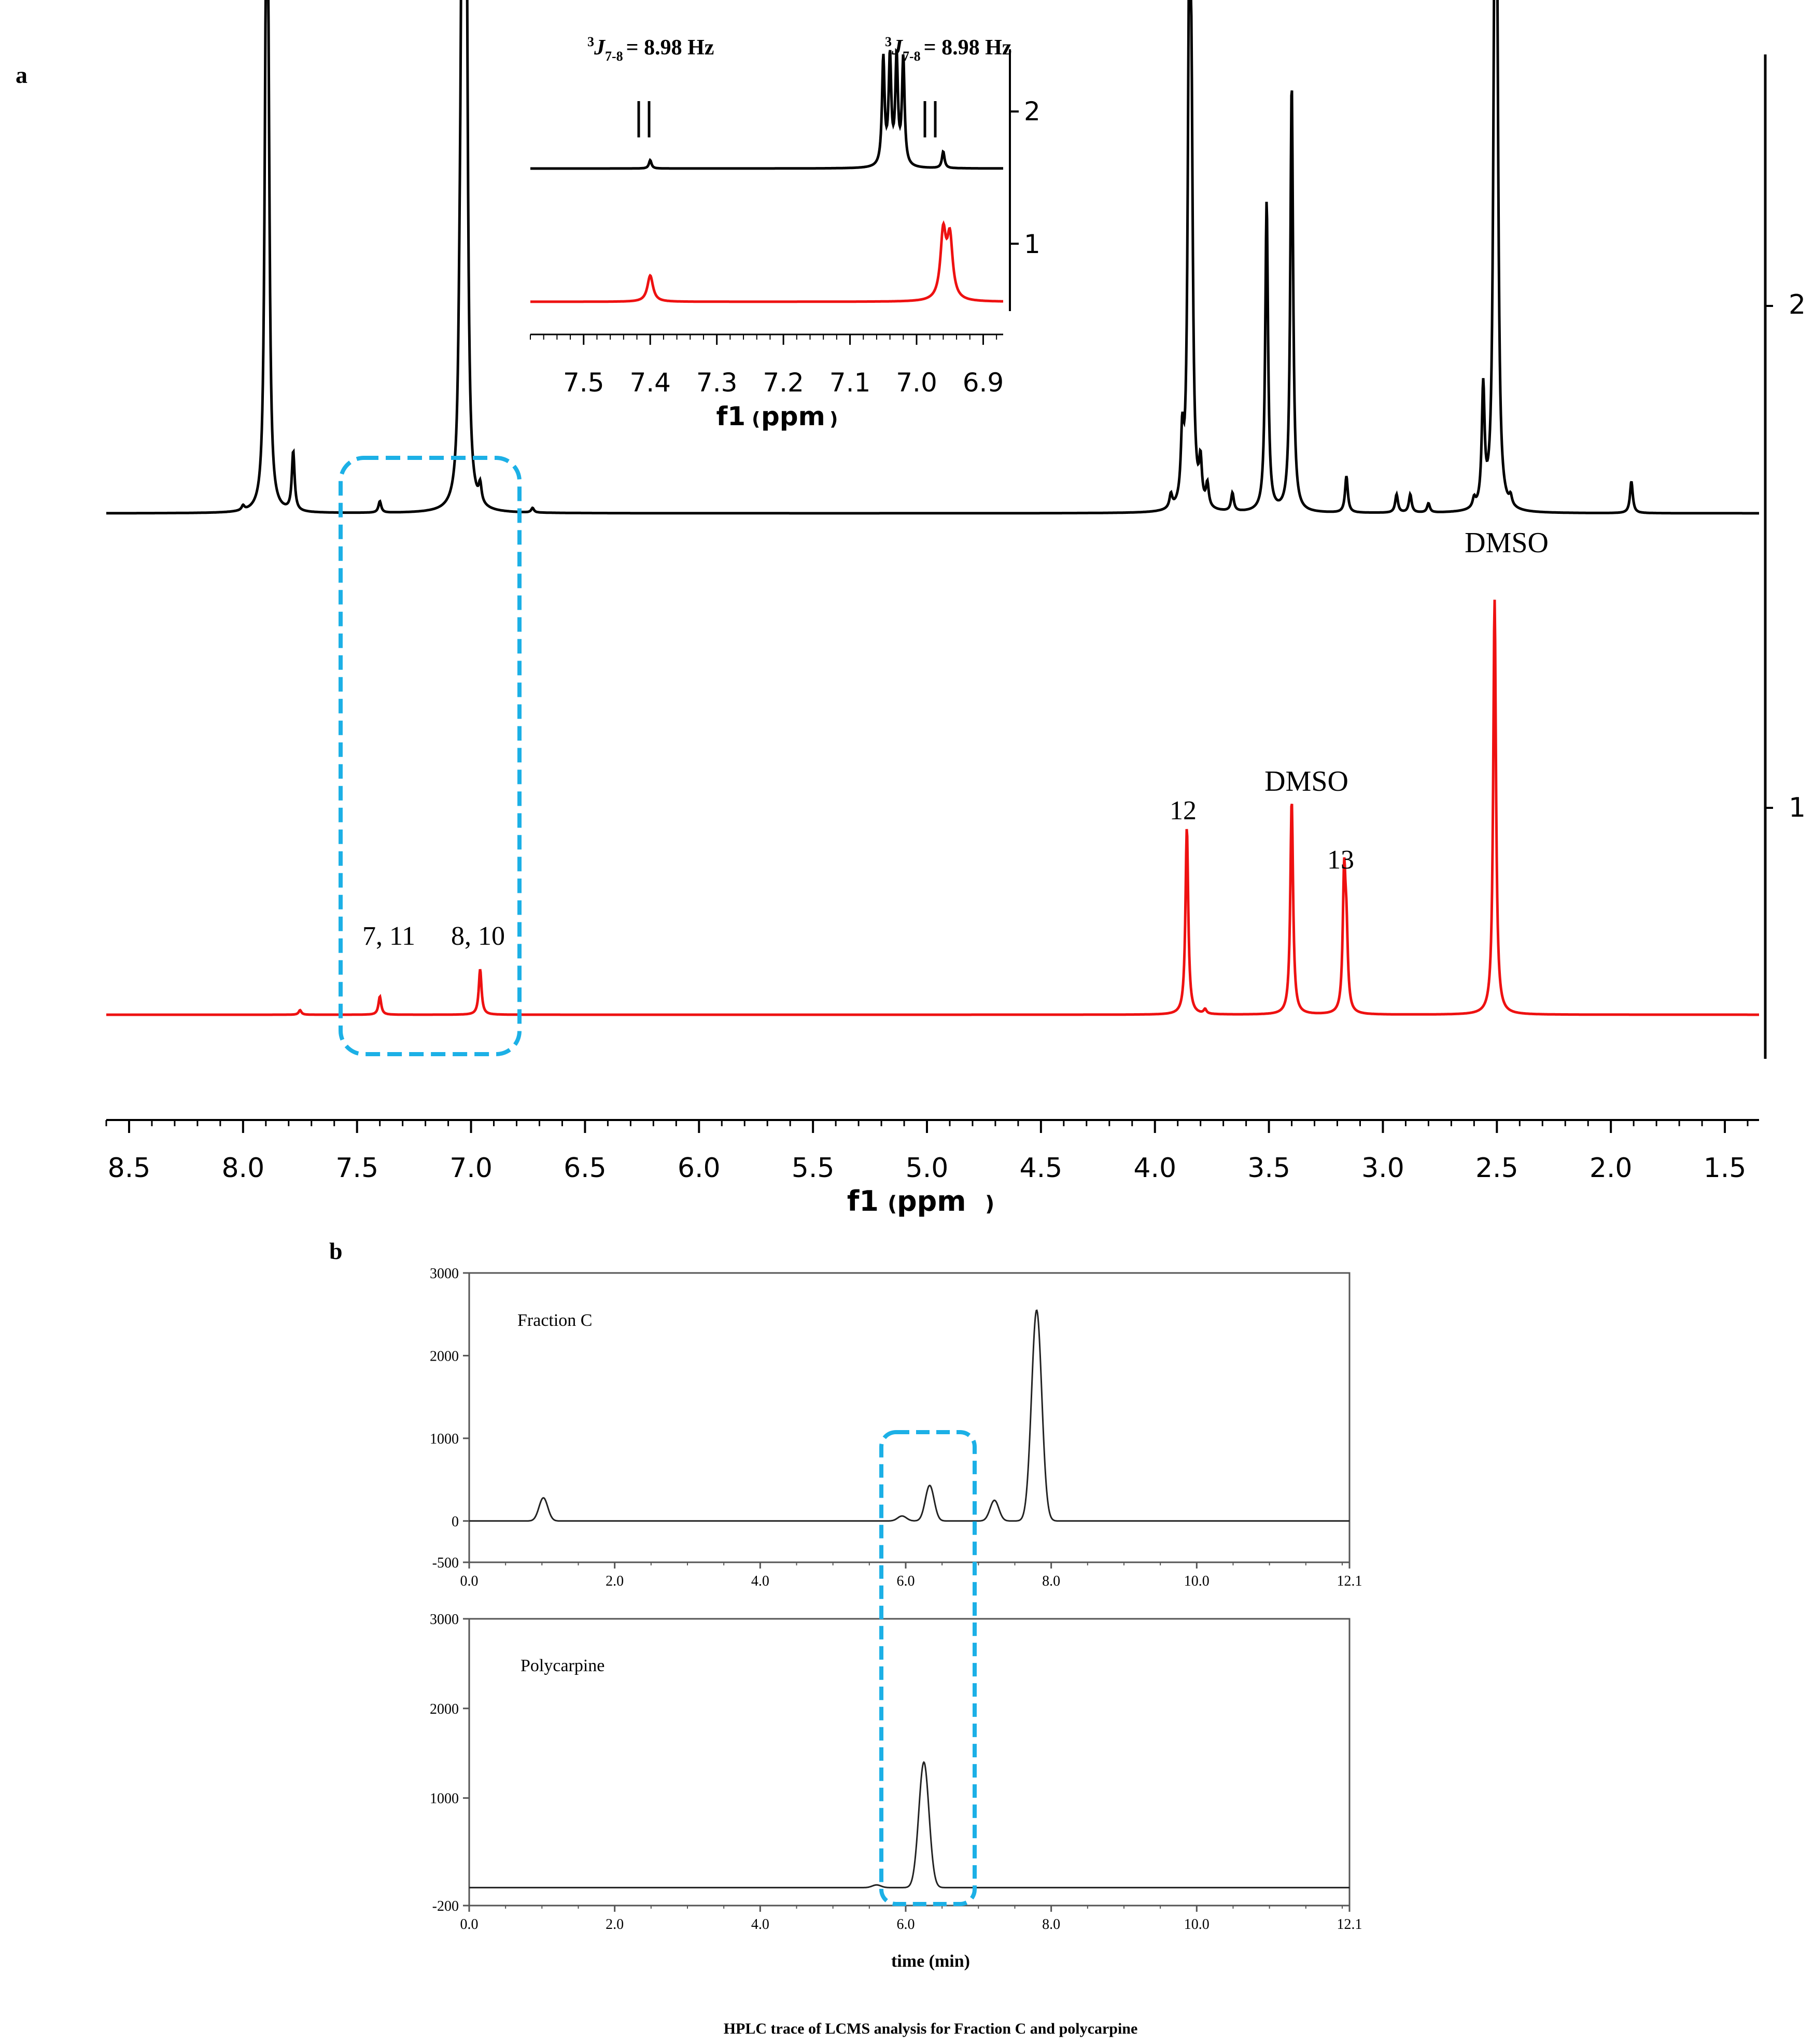 The width and height of the screenshot is (1814, 2044). Describe the element at coordinates (1797, 807) in the screenshot. I see `nmr-right-label-1: 1` at that location.